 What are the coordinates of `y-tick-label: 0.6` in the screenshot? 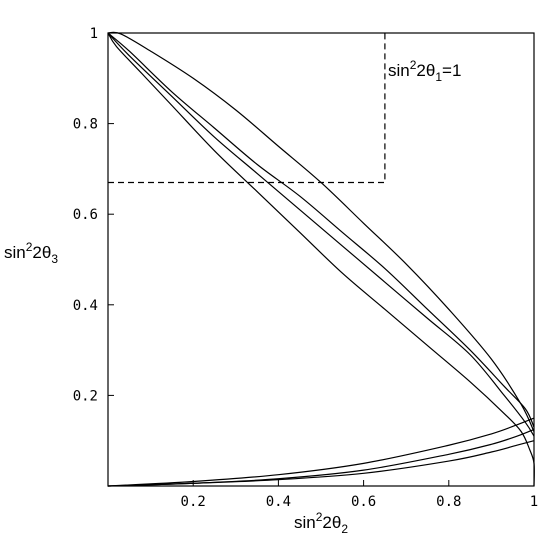 It's located at (85, 215).